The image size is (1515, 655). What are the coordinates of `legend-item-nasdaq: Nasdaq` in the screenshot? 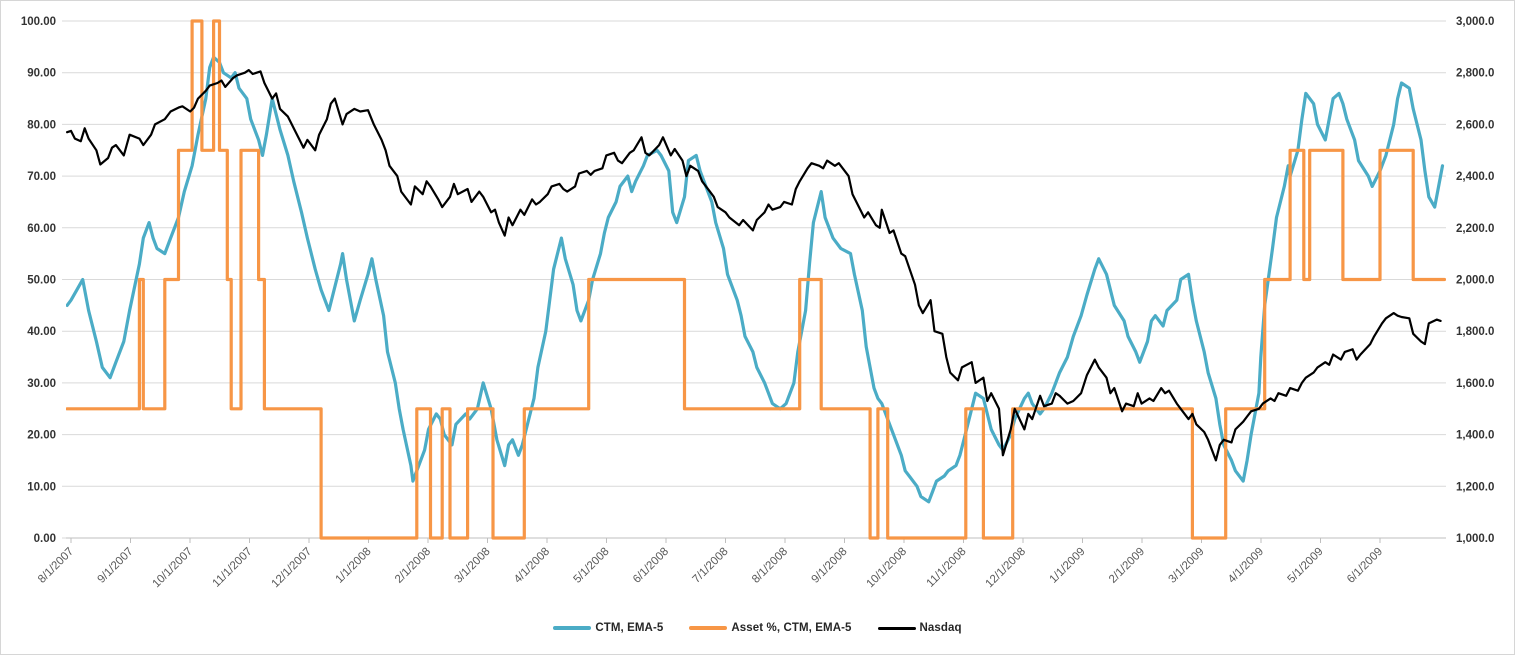 It's located at (919, 628).